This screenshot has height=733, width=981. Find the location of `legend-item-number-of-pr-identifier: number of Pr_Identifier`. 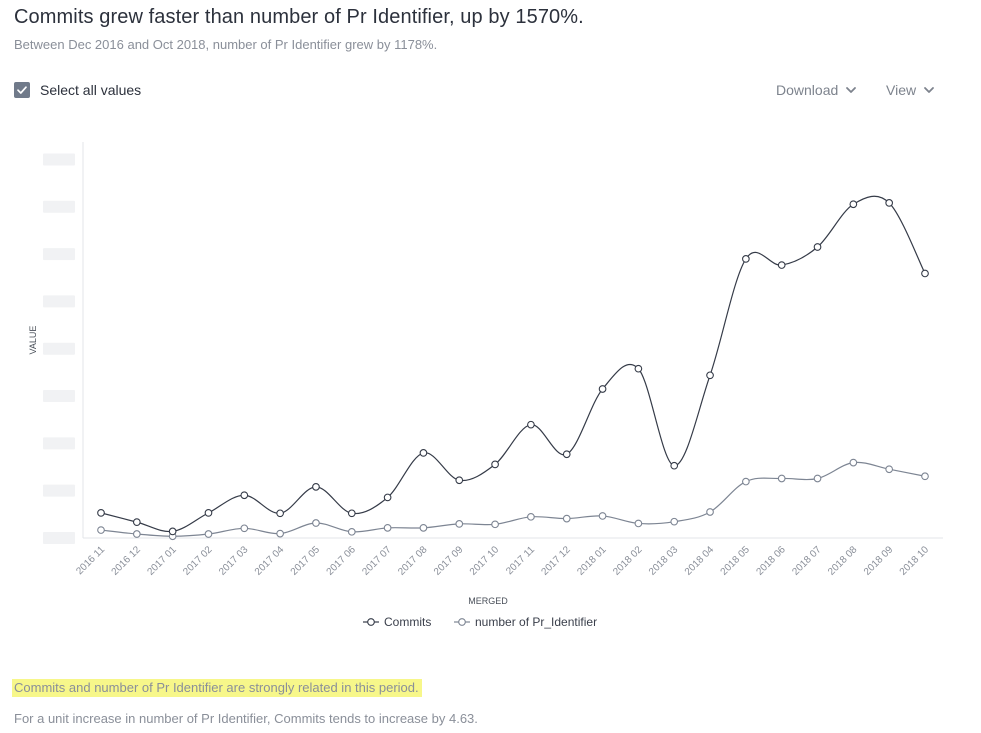

legend-item-number-of-pr-identifier: number of Pr_Identifier is located at coordinates (525, 622).